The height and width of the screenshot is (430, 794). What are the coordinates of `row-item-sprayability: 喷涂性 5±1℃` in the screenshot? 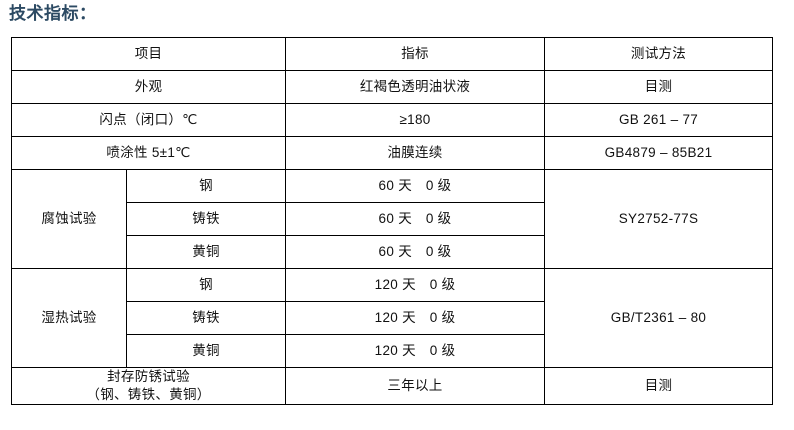 It's located at (148, 153).